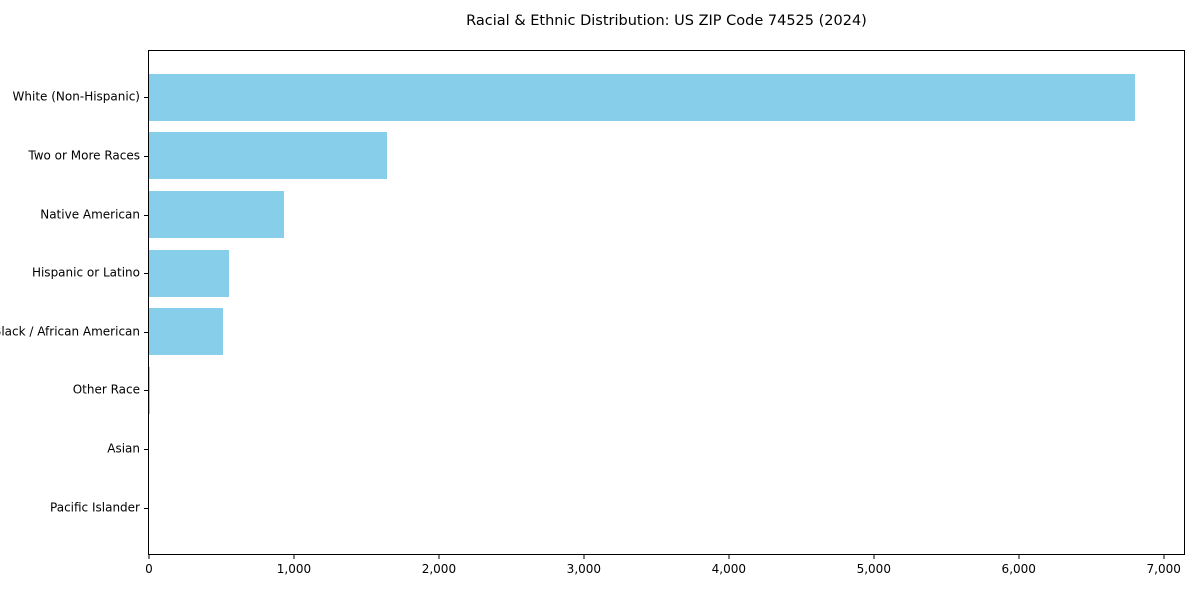 This screenshot has height=600, width=1200. Describe the element at coordinates (294, 569) in the screenshot. I see `x-tick-label: 1,000` at that location.